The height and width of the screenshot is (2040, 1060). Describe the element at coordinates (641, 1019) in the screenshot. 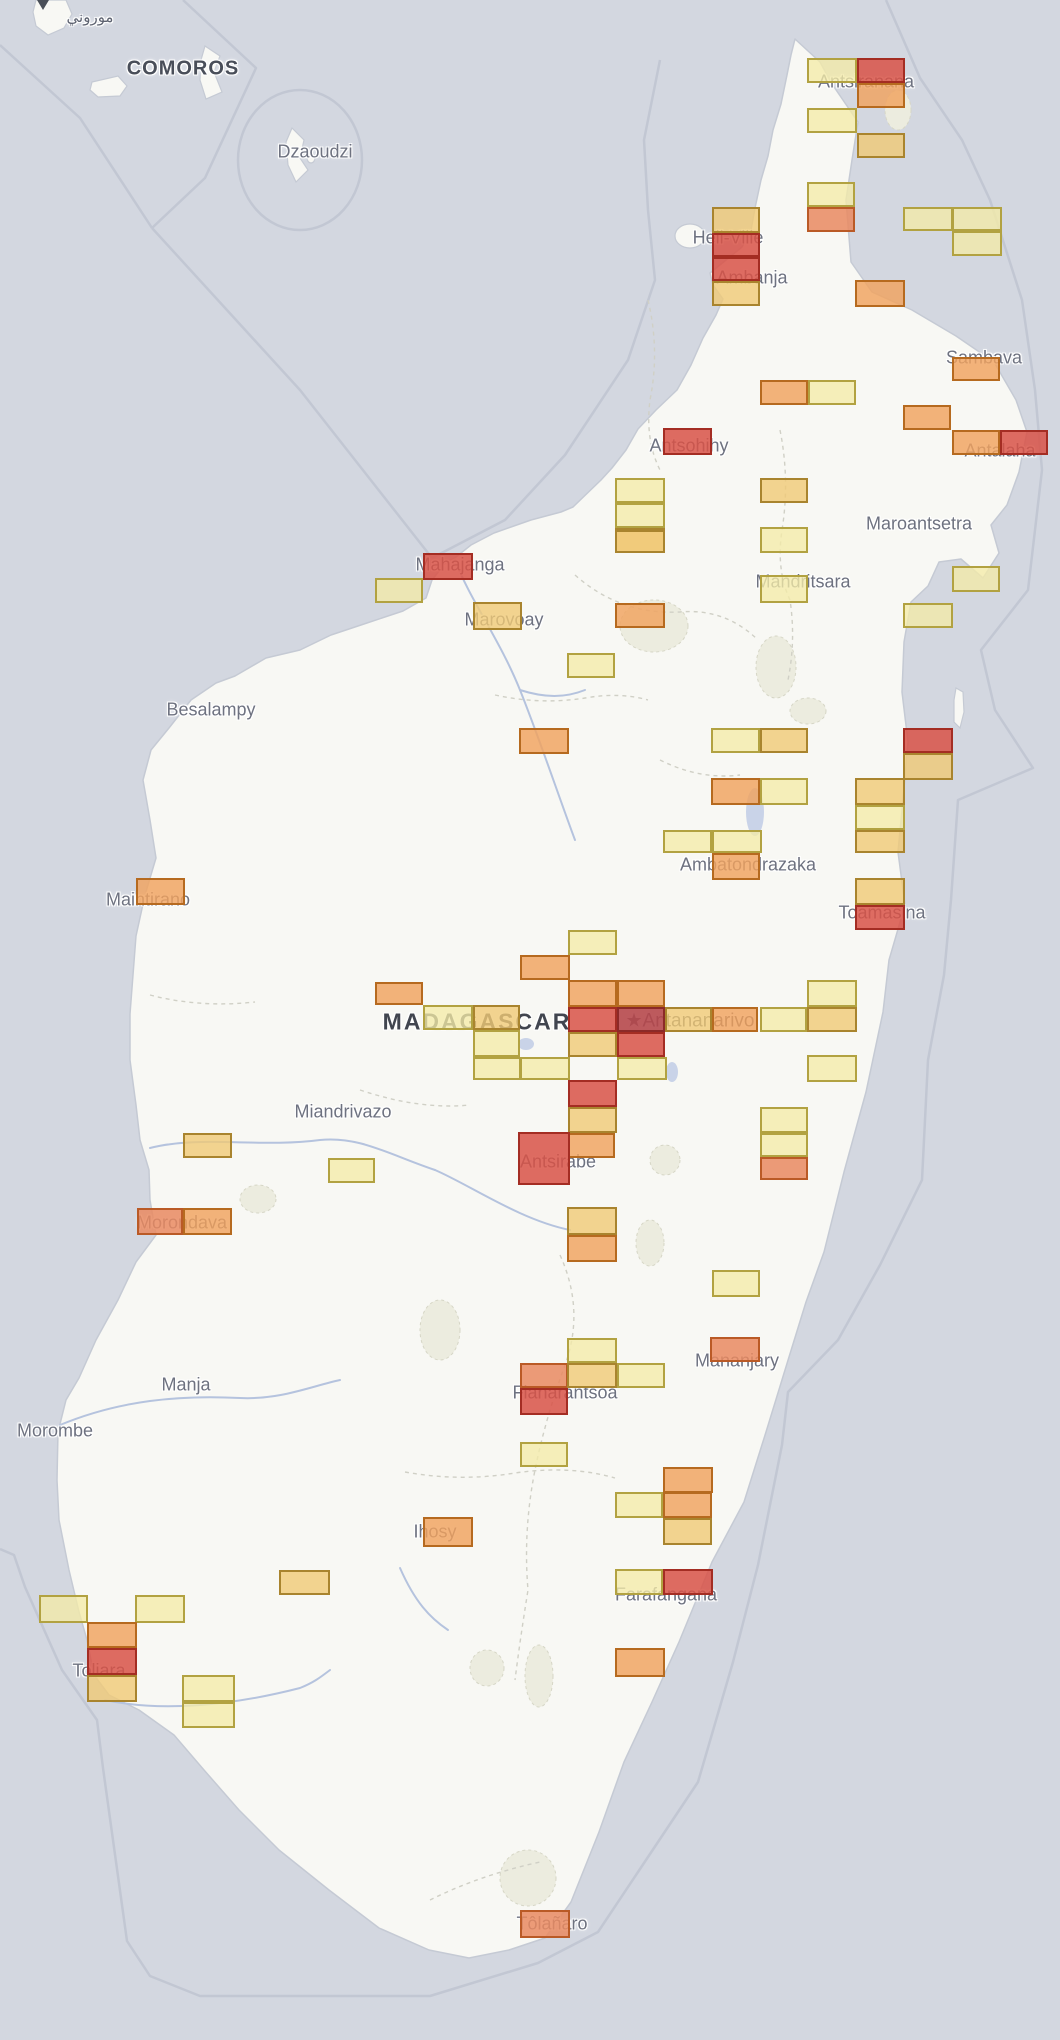

I see `grid-cell-extreme` at that location.